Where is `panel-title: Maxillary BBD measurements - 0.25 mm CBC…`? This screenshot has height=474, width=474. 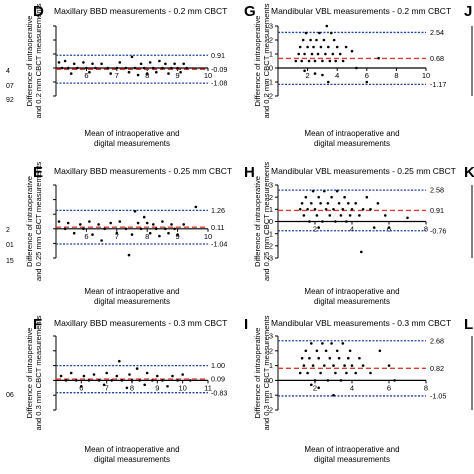 panel-title: Maxillary BBD measurements - 0.25 mm CBC… is located at coordinates (143, 171).